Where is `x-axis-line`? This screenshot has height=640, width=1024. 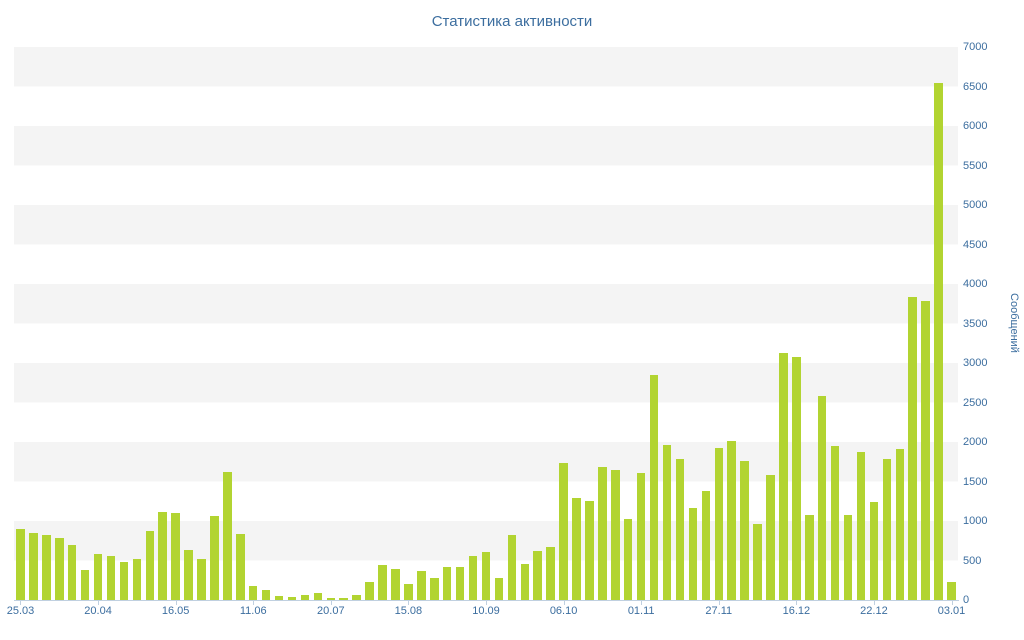
x-axis-line is located at coordinates (486, 600).